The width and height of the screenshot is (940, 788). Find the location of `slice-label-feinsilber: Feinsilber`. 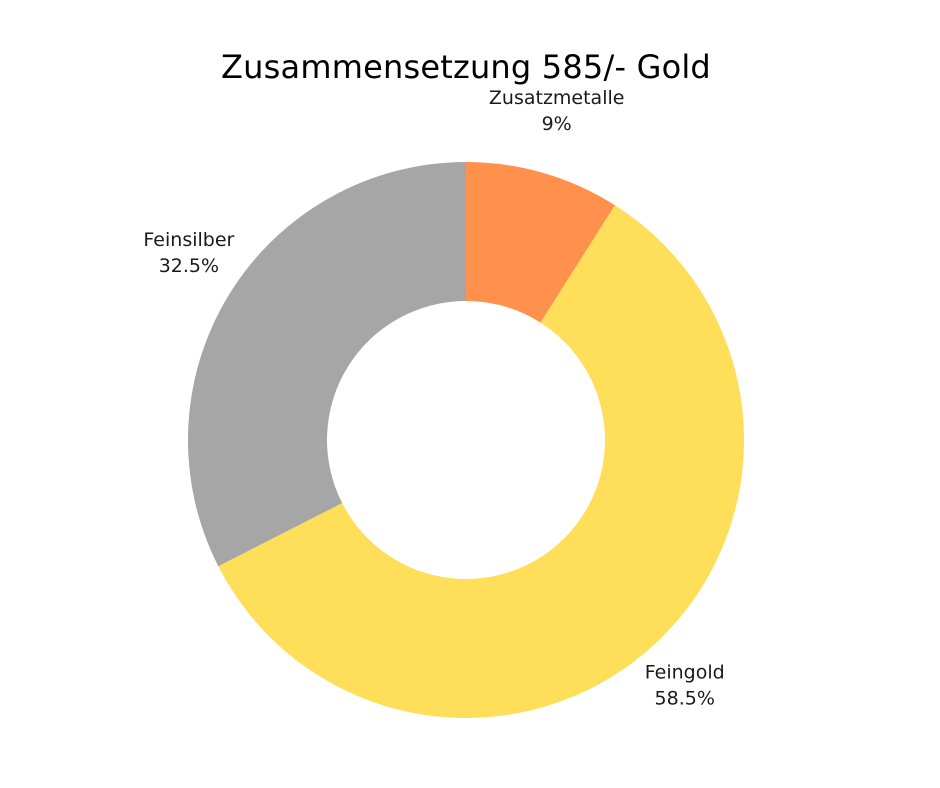

slice-label-feinsilber: Feinsilber is located at coordinates (188, 240).